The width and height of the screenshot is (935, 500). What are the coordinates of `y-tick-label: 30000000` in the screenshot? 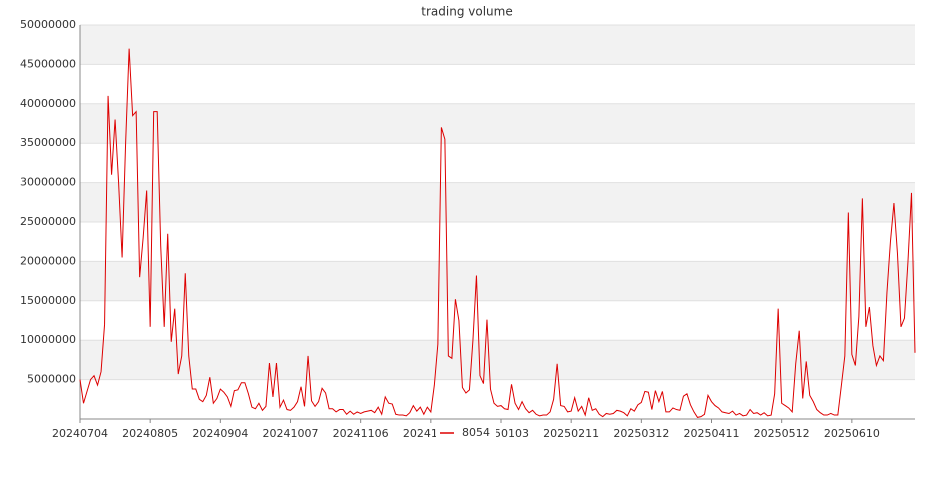 It's located at (48, 182).